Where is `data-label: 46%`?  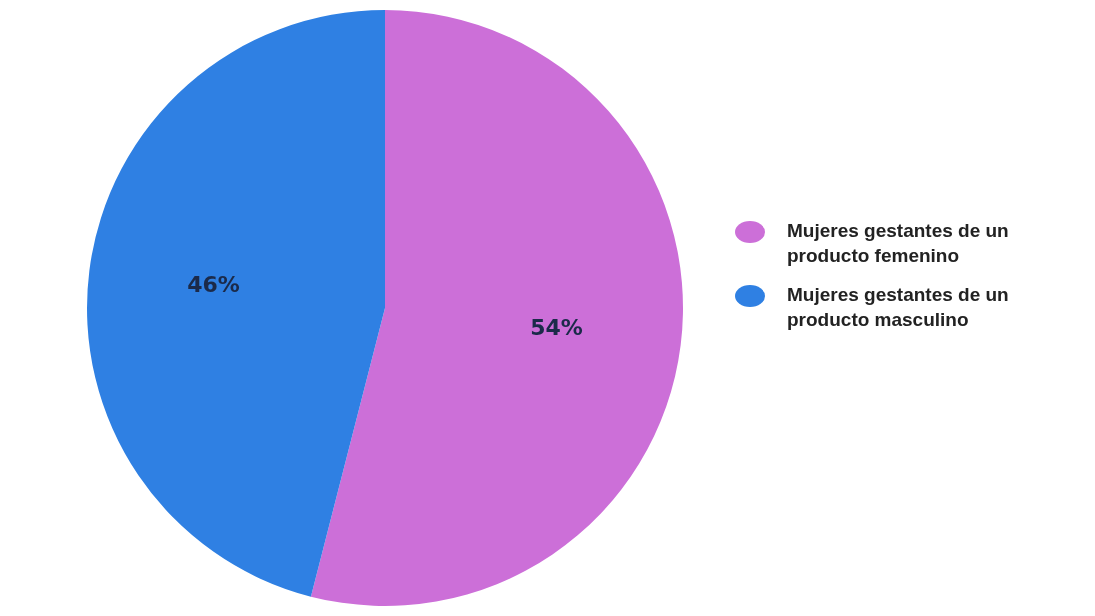
data-label: 46% is located at coordinates (213, 285).